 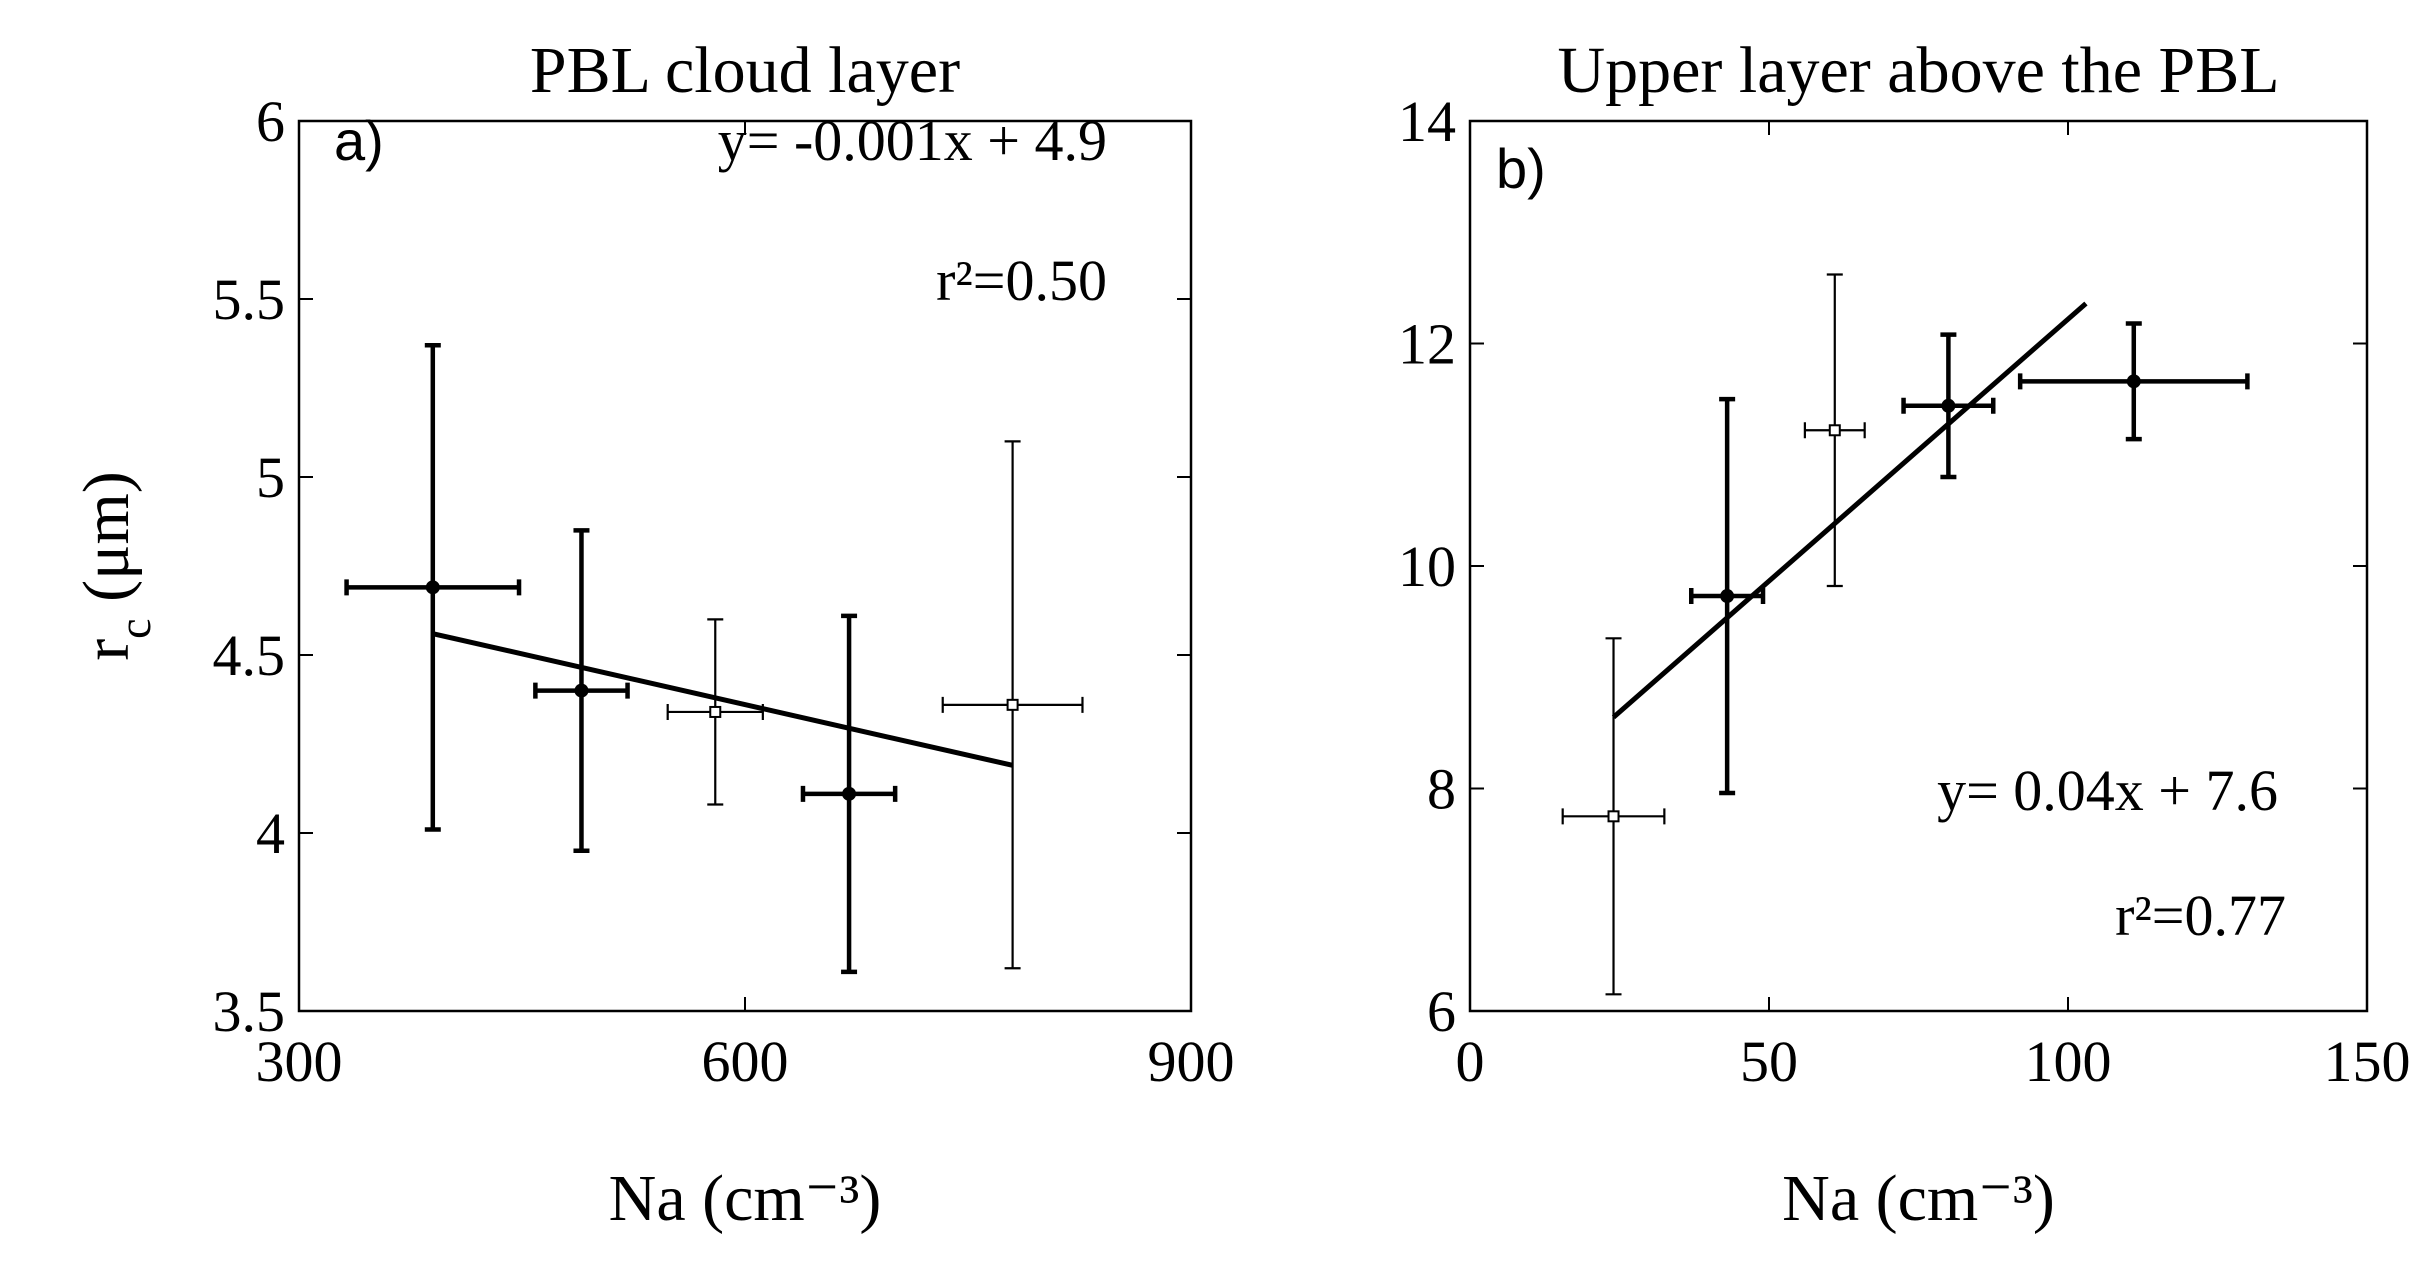 What do you see at coordinates (270, 477) in the screenshot?
I see `y-tick-label: 5` at bounding box center [270, 477].